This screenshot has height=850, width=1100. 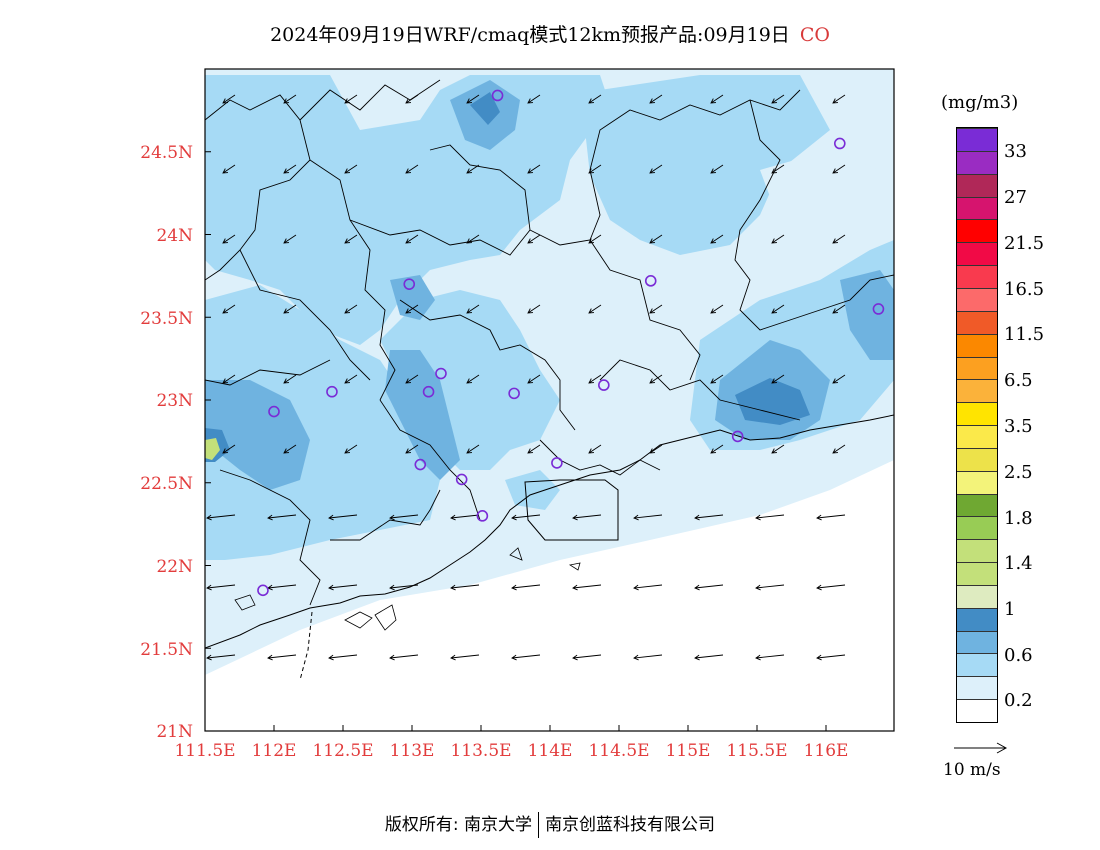 I want to click on legend-label-2-5: 2.5, so click(x=1018, y=472).